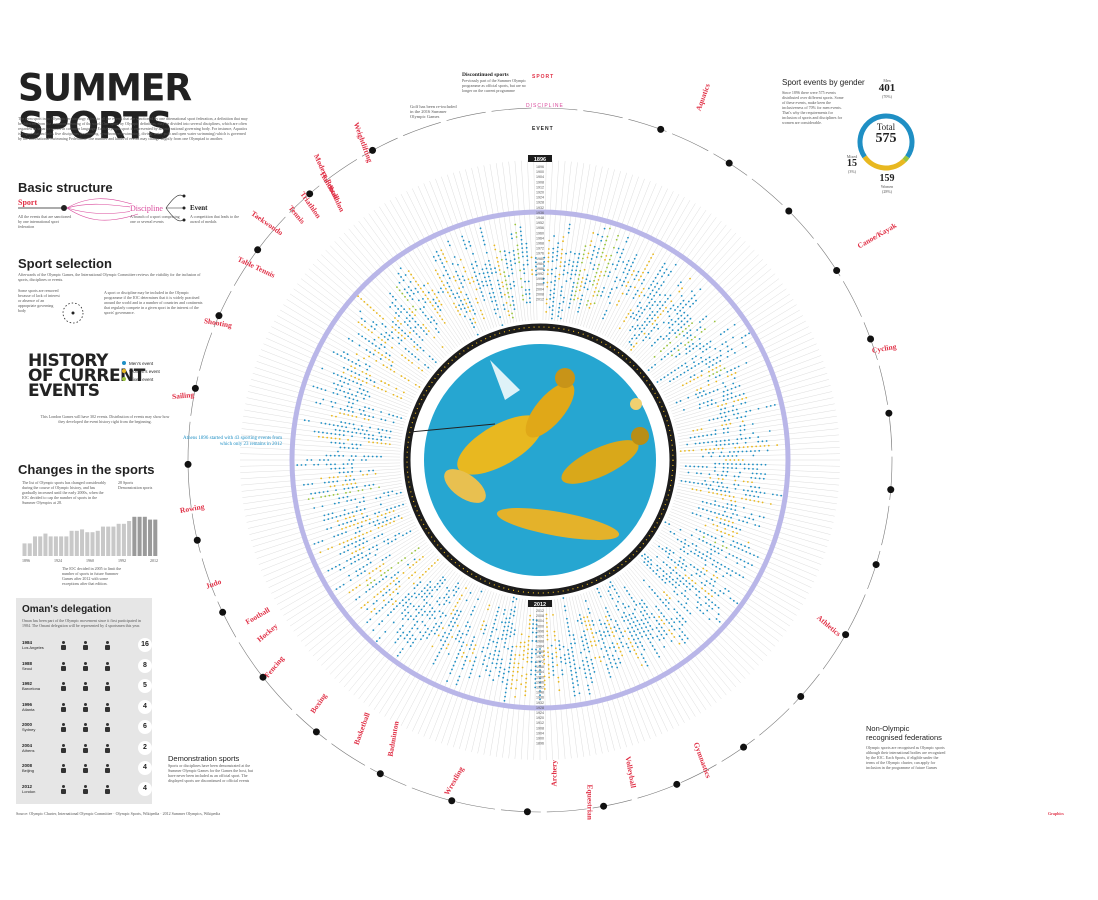  I want to click on oman-total-badge: 2, so click(145, 747).